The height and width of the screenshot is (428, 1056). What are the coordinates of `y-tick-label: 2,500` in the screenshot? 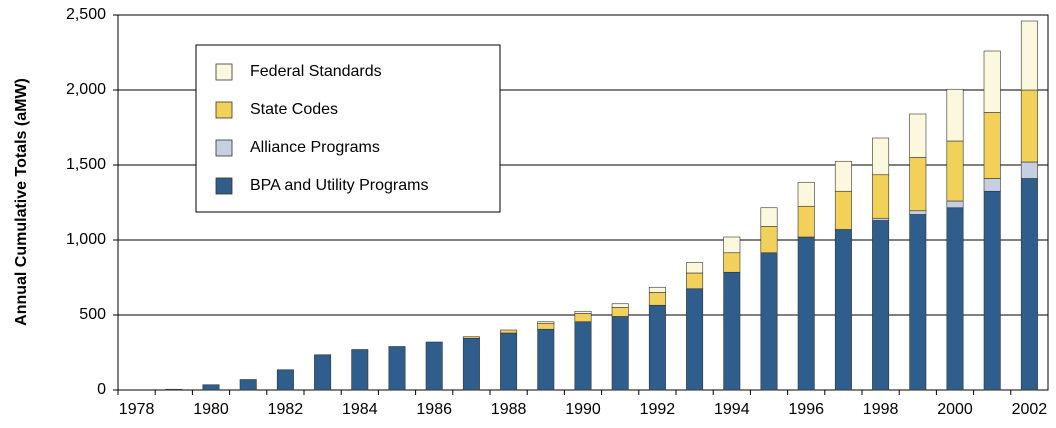 It's located at (86, 14).